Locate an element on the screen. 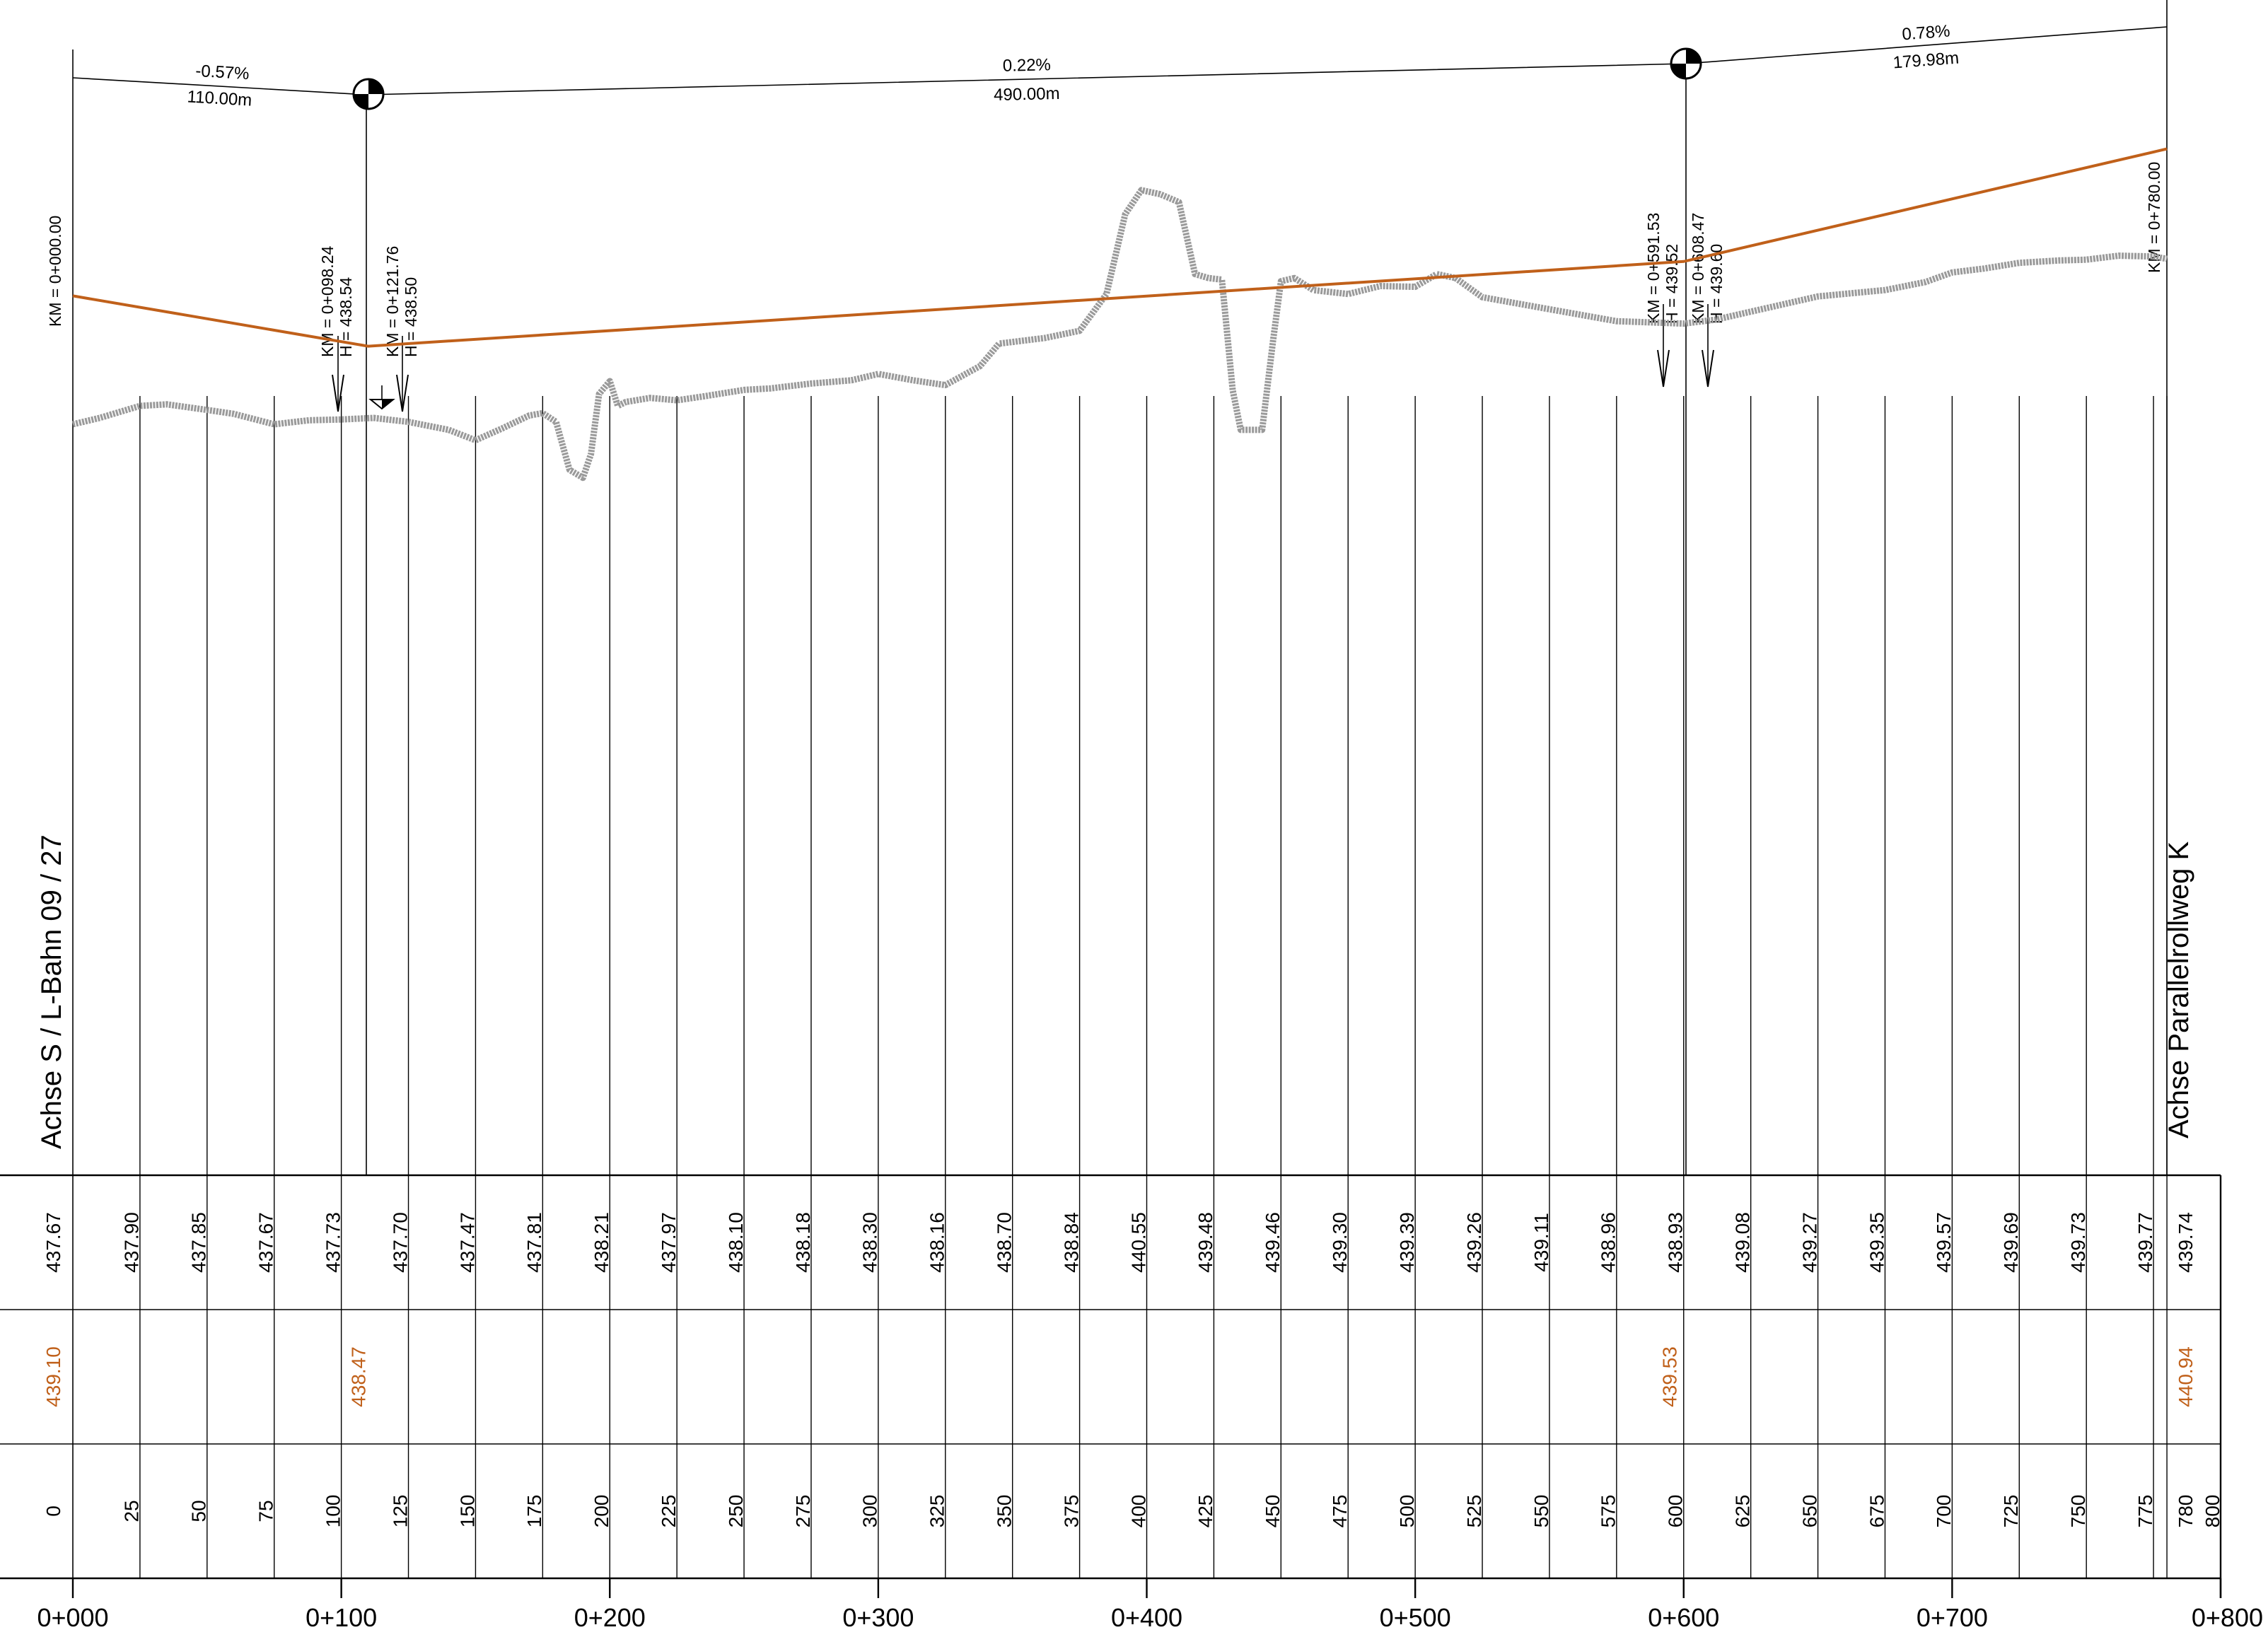 This screenshot has width=2268, height=1637. station-cell: 525 is located at coordinates (1474, 1511).